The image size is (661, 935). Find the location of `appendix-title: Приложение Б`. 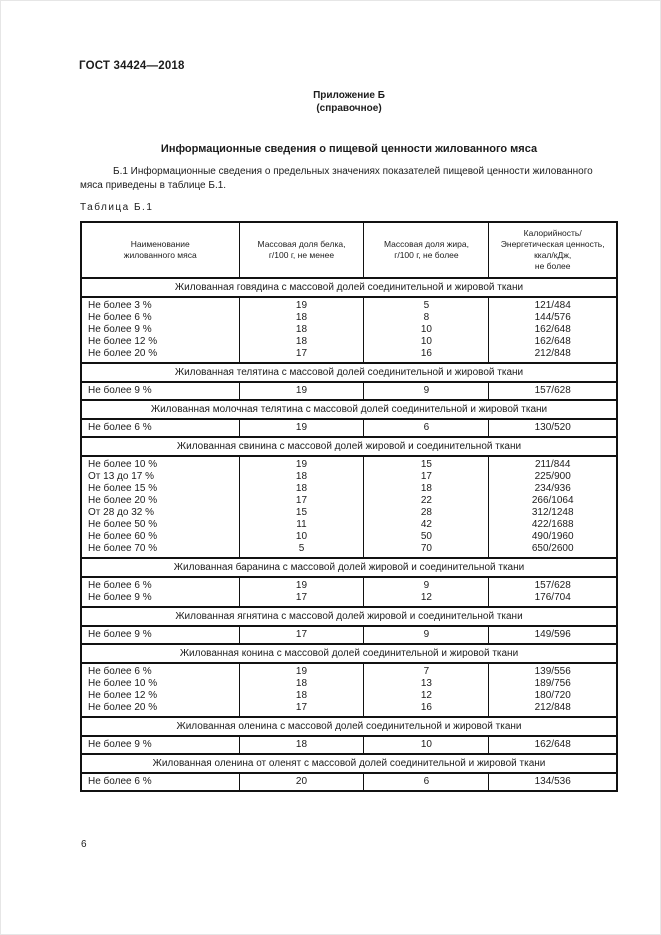

appendix-title: Приложение Б is located at coordinates (349, 95).